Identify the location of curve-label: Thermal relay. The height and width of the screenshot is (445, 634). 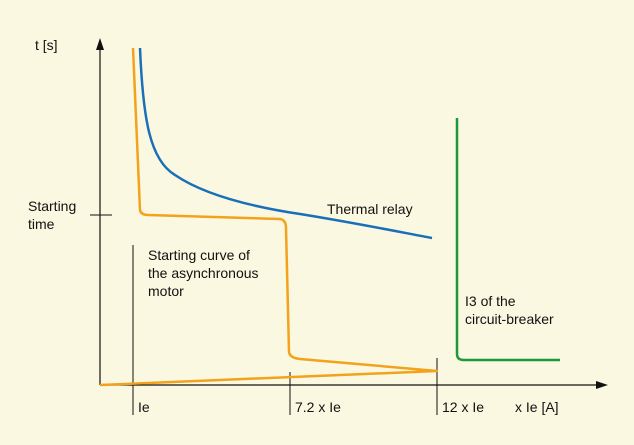
(370, 209).